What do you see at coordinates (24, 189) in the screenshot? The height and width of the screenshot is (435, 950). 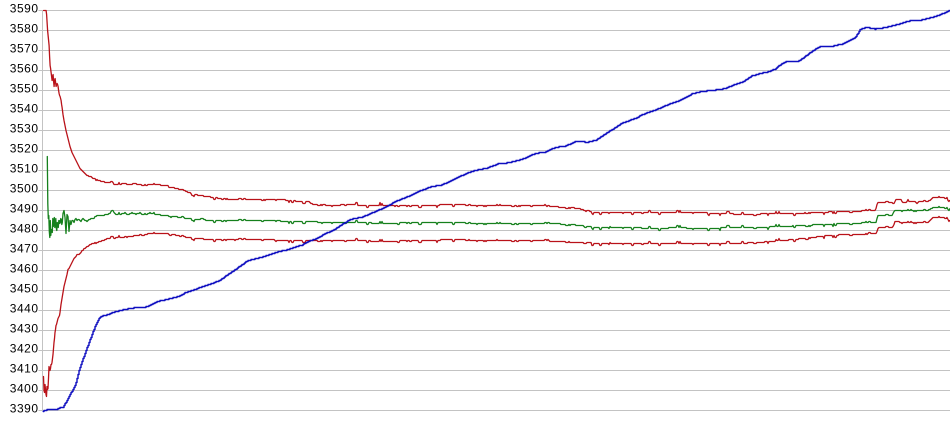 I see `svg-text: 3500` at bounding box center [24, 189].